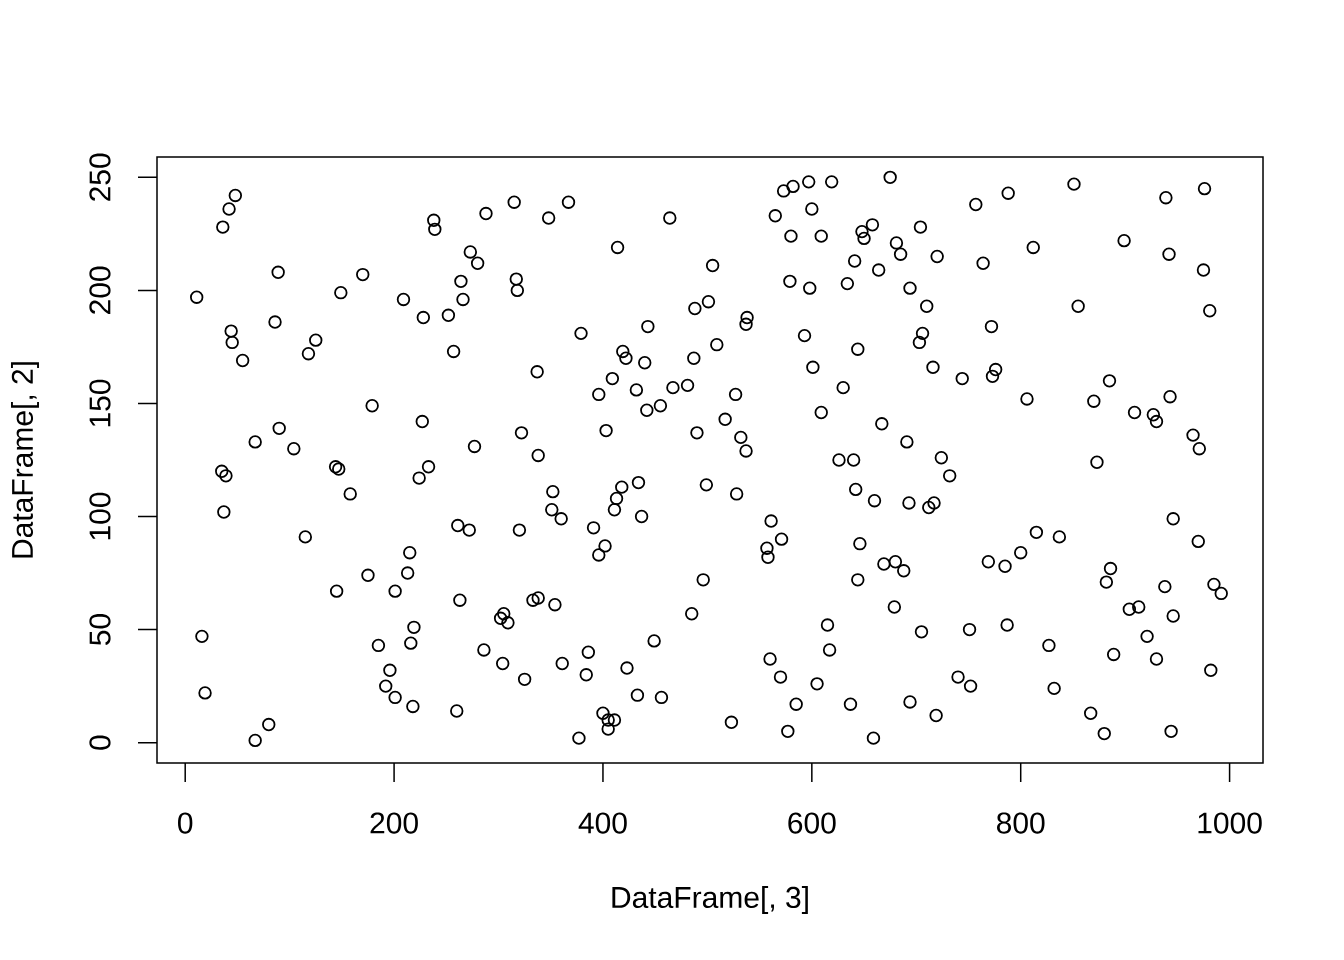 The image size is (1344, 960). What do you see at coordinates (100, 403) in the screenshot?
I see `y-tick-label: 150` at bounding box center [100, 403].